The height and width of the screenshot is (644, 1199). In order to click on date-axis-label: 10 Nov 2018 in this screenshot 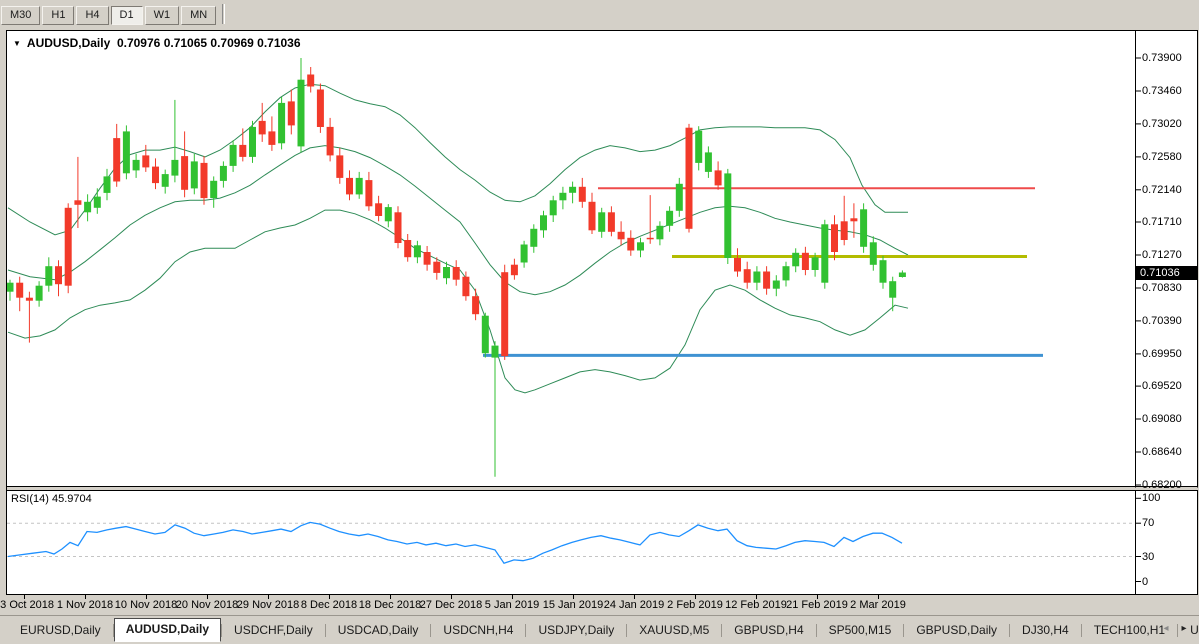, I will do `click(146, 605)`.